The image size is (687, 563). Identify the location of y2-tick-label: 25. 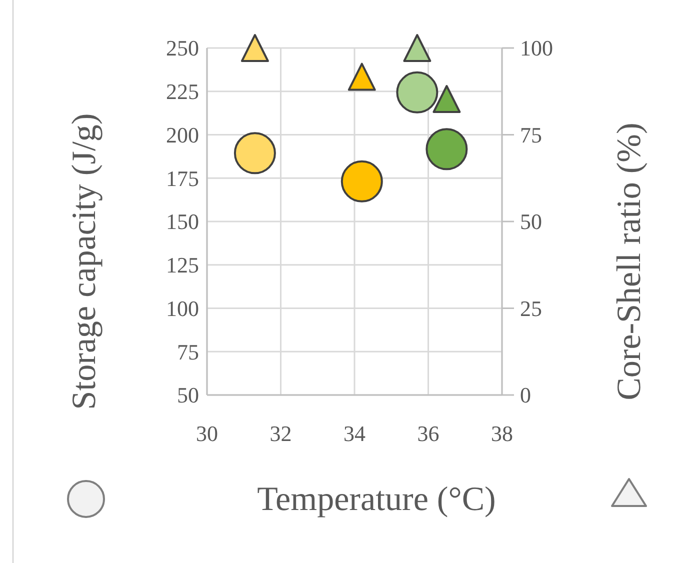
(531, 308).